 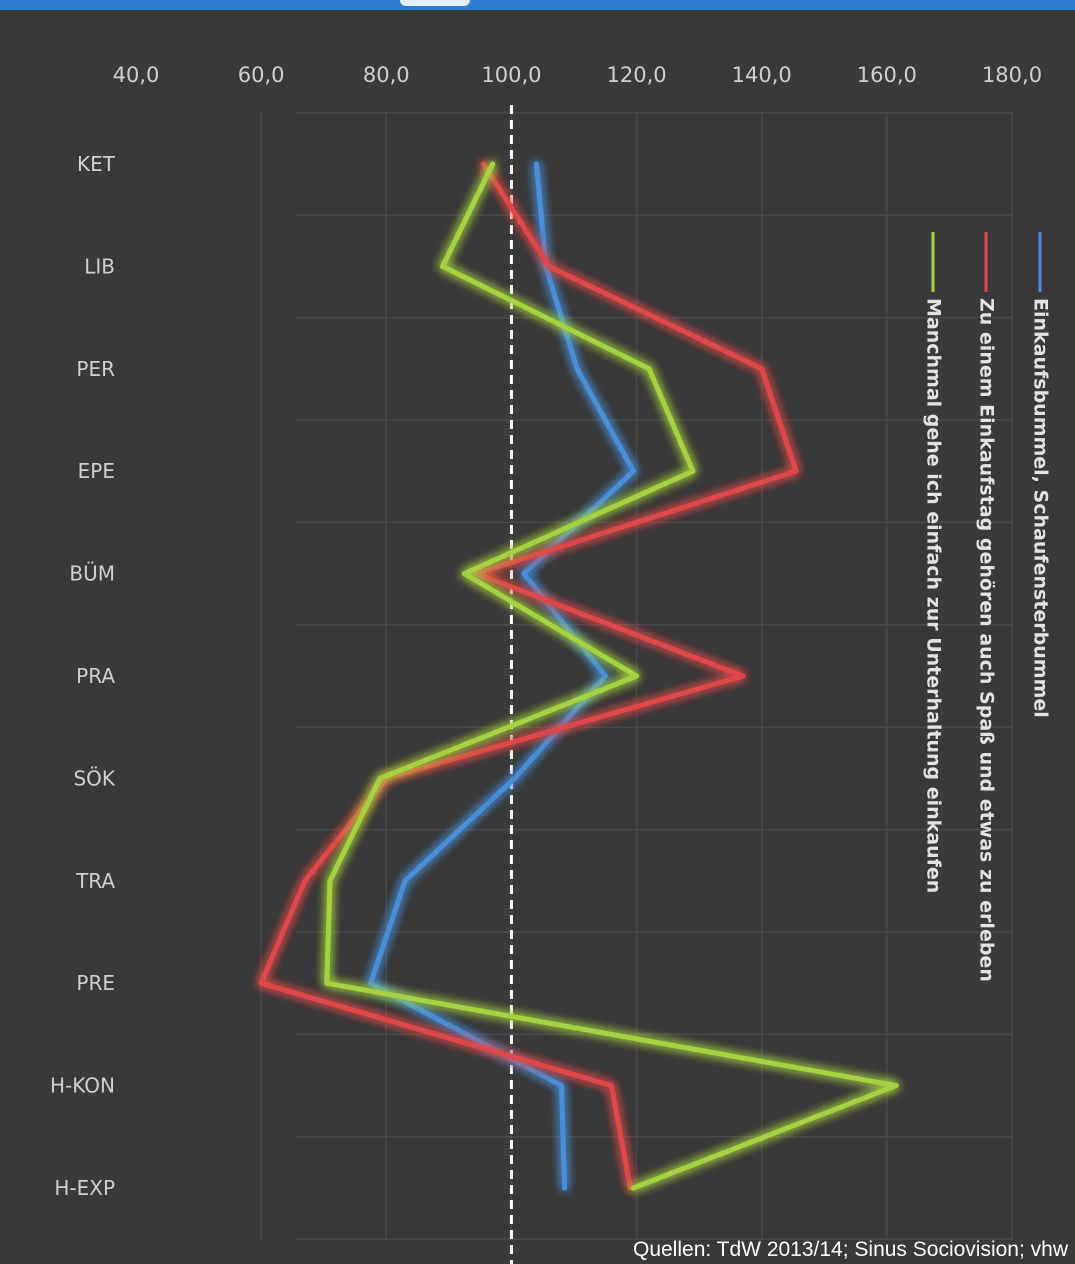 I want to click on category-label: H-EXP, so click(x=84, y=1188).